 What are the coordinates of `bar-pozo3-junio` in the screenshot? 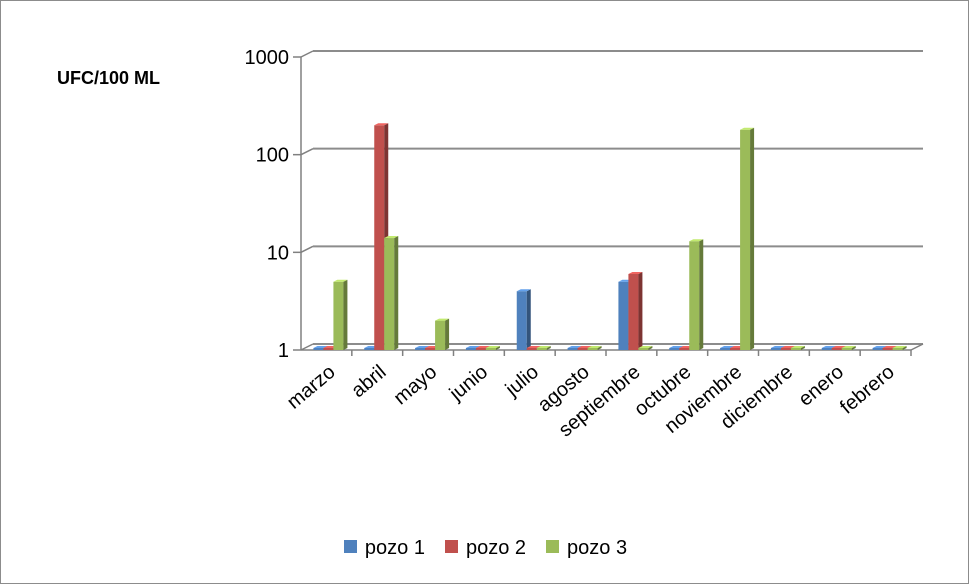 It's located at (492, 348).